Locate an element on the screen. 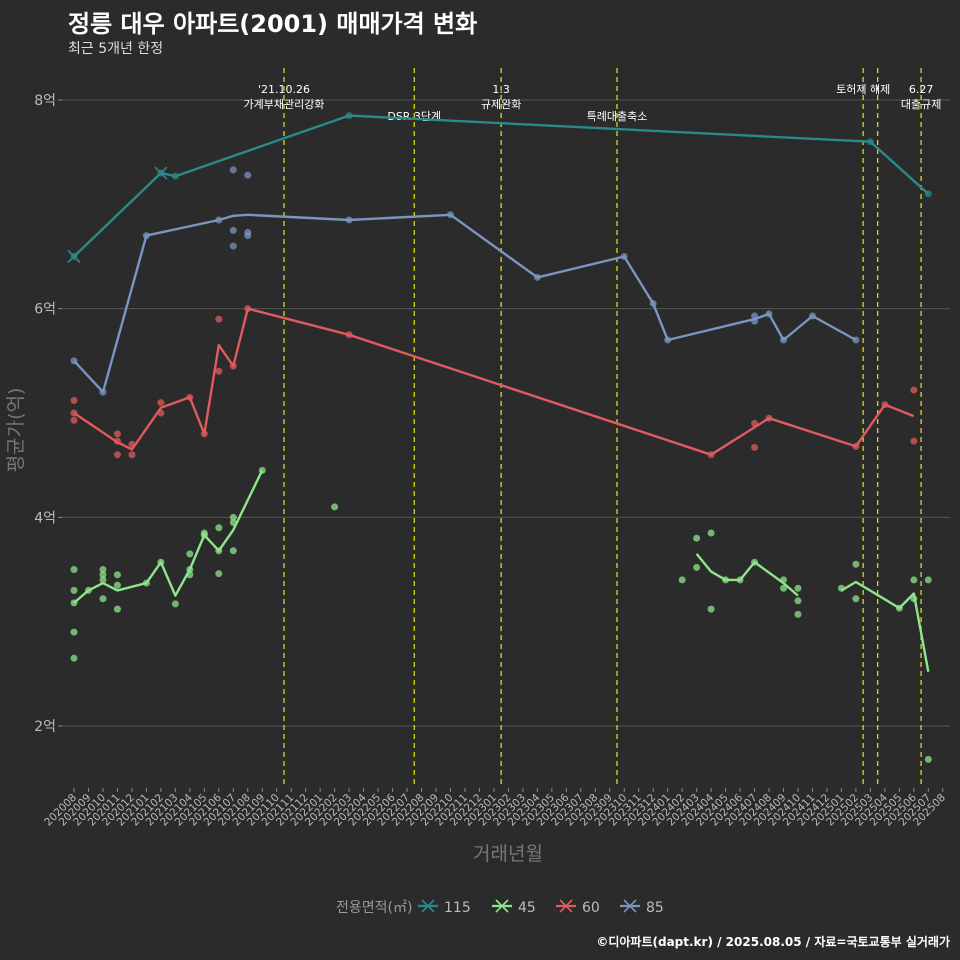 The height and width of the screenshot is (960, 960). annotation-202110-1: 가계부채관리강화 is located at coordinates (283, 104).